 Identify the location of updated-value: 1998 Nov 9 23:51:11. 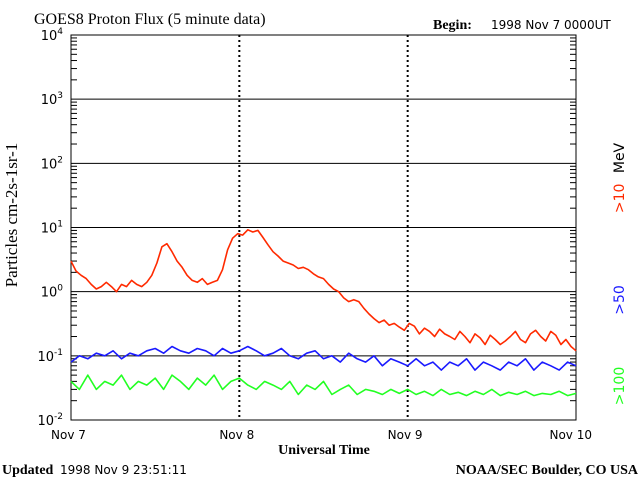
(123, 470).